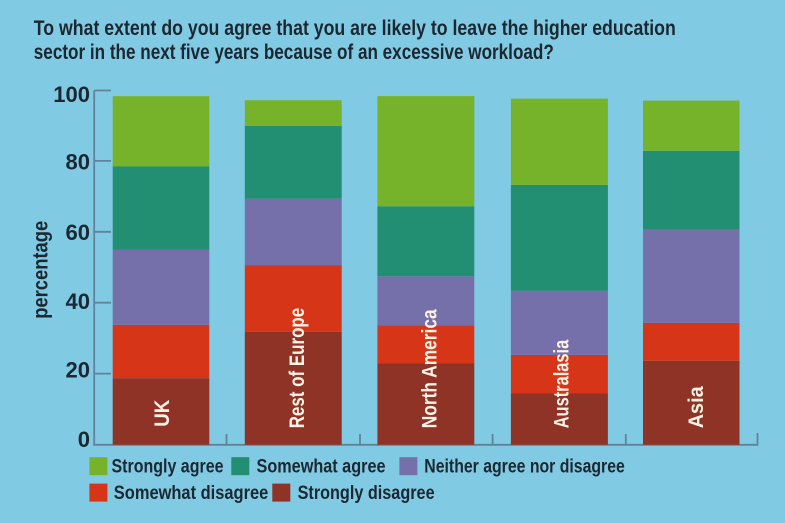 Image resolution: width=785 pixels, height=523 pixels. Describe the element at coordinates (191, 493) in the screenshot. I see `svg-text: Somewhat disagree` at that location.